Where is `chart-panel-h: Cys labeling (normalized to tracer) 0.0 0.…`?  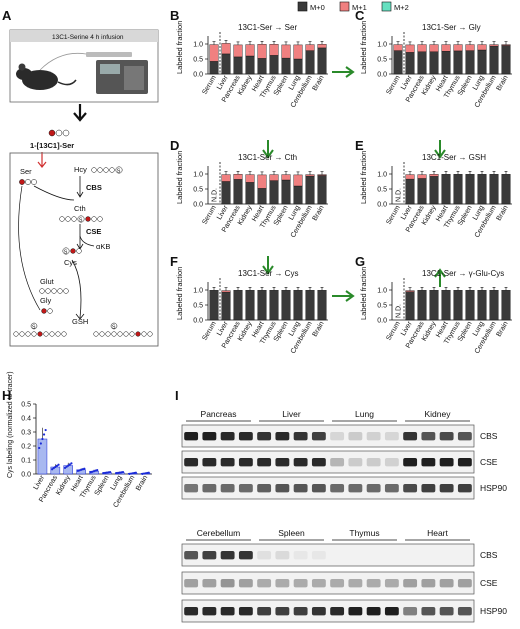
chart-panel-h: Cys labeling (normalized to tracer) 0.0 0.… is located at coordinates (79, 440).